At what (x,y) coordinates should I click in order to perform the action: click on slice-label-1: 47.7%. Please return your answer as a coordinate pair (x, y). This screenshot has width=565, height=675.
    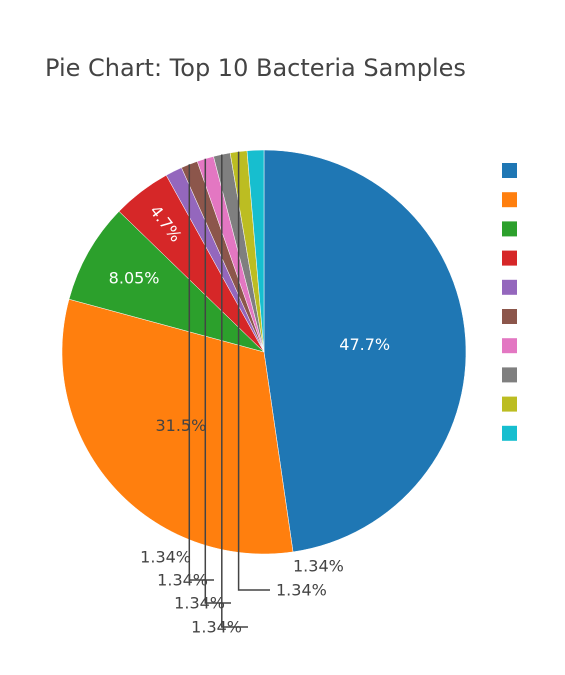
    Looking at the image, I should click on (364, 344).